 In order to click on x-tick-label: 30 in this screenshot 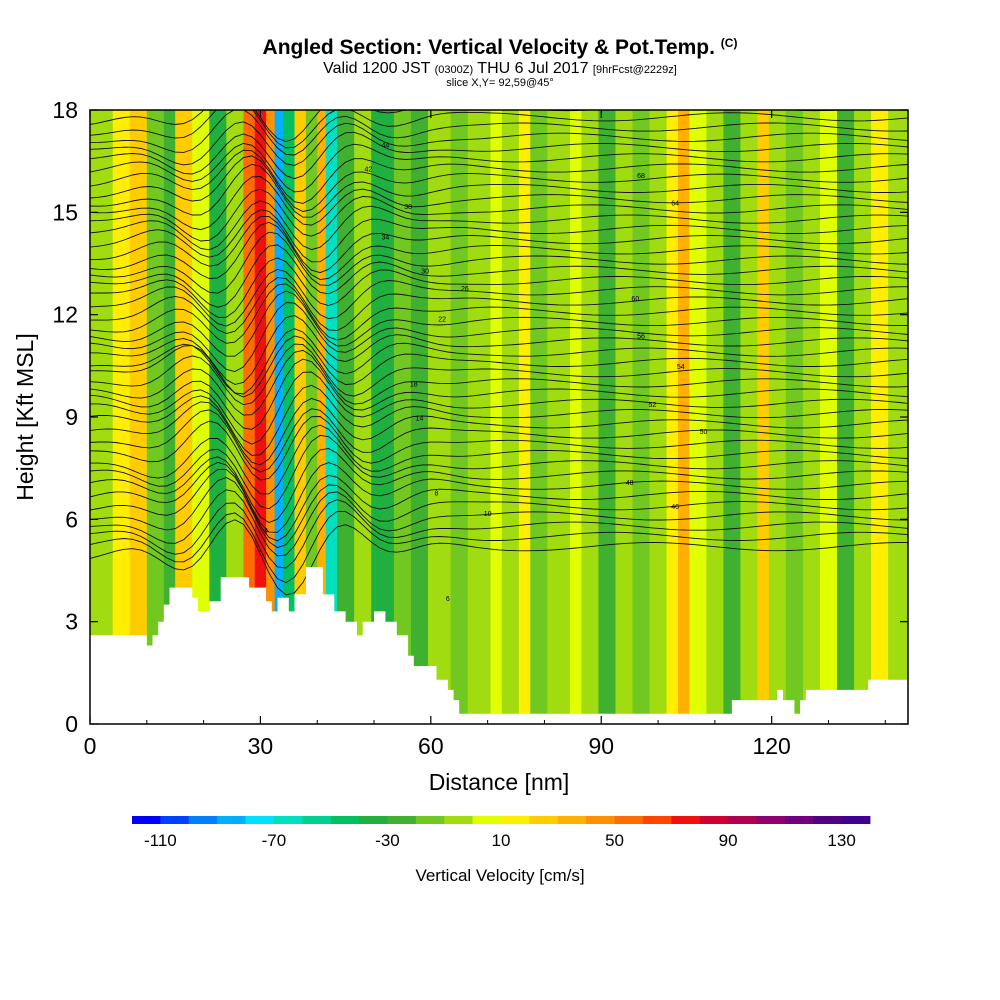, I will do `click(261, 746)`.